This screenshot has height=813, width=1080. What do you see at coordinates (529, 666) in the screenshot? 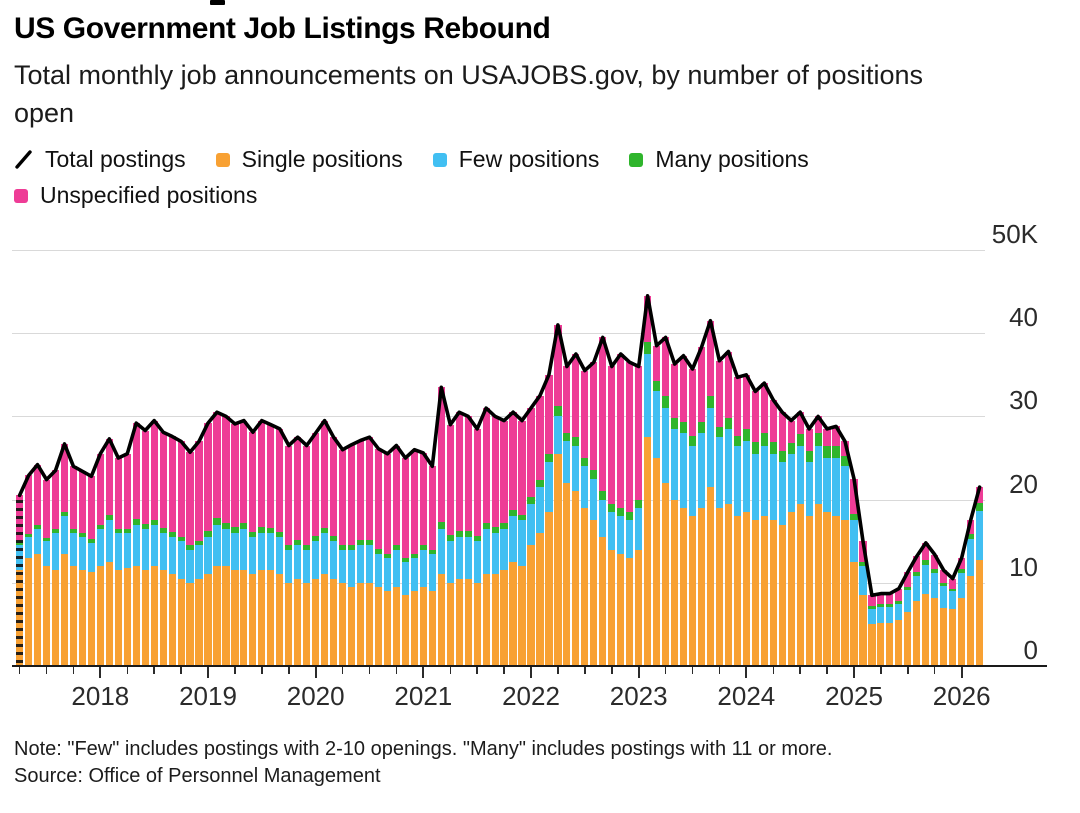
I see `x-axis-baseline` at bounding box center [529, 666].